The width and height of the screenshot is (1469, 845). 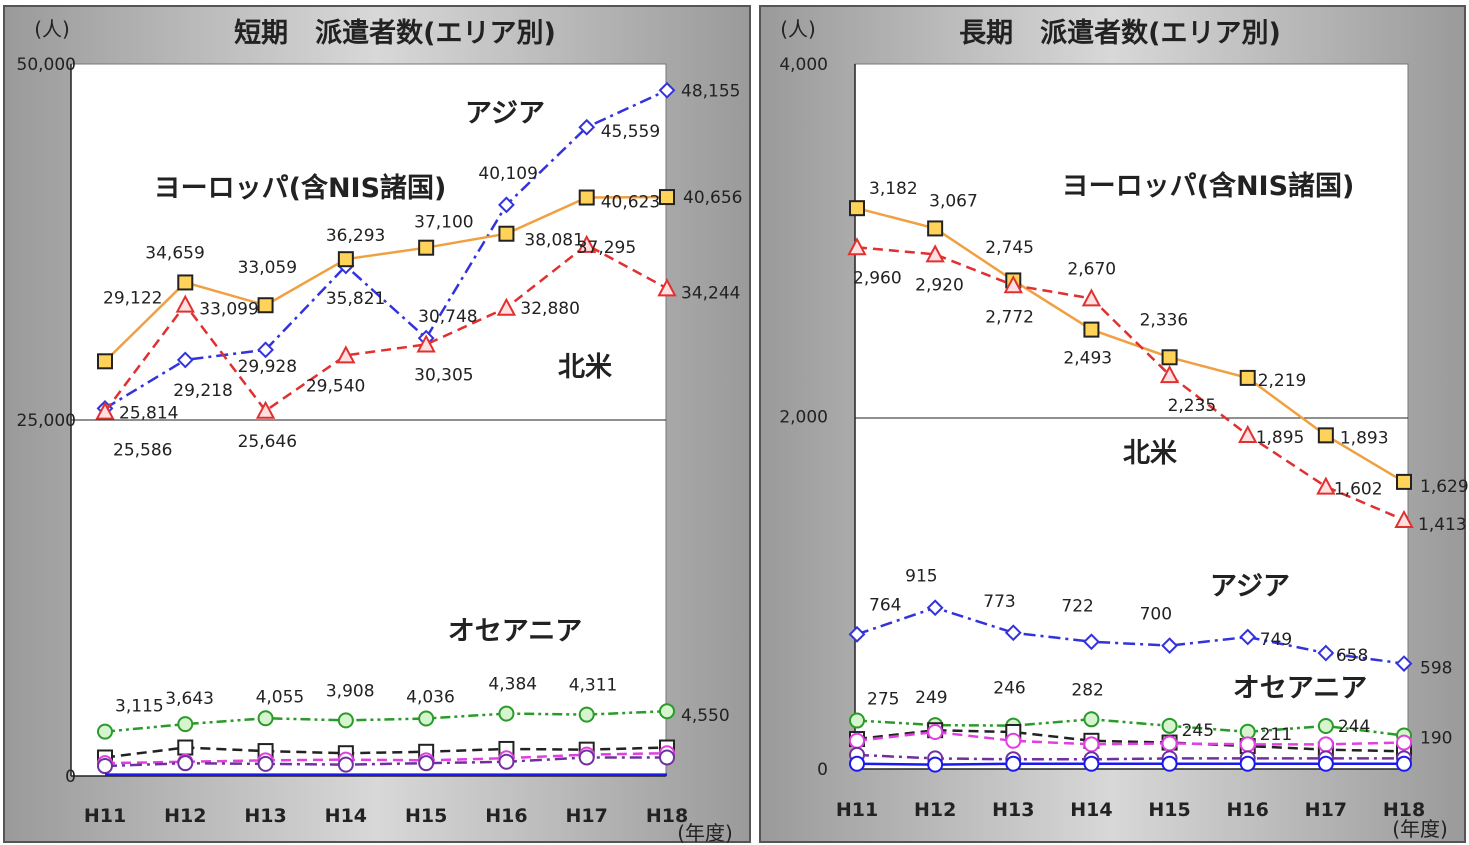 What do you see at coordinates (939, 285) in the screenshot?
I see `data-label: 2,920` at bounding box center [939, 285].